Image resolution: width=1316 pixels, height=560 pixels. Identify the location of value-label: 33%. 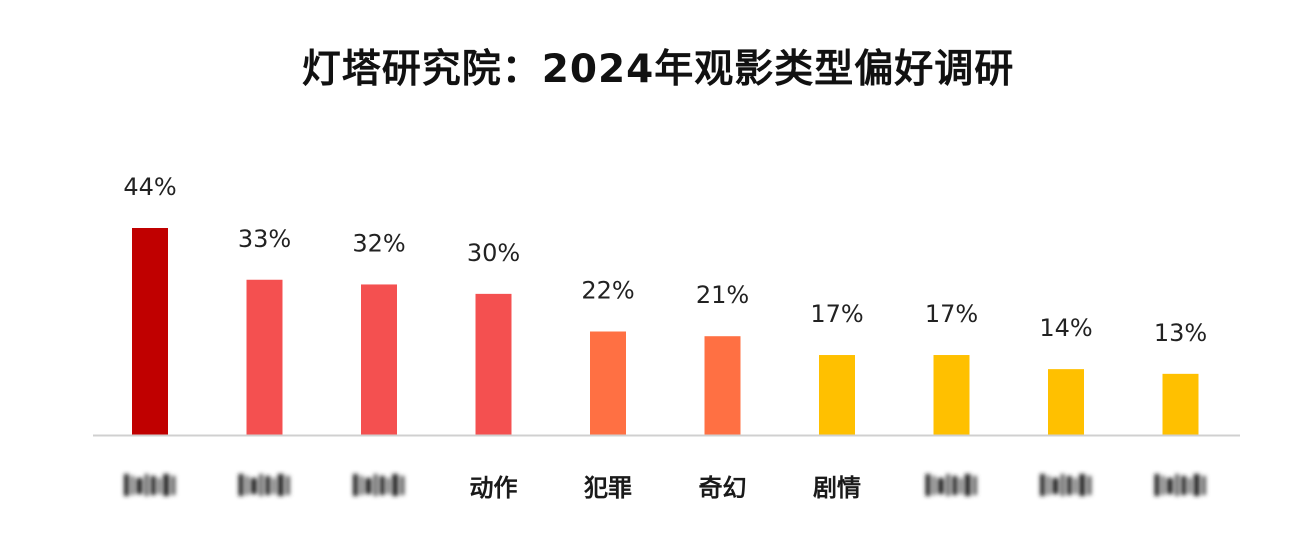
(264, 239).